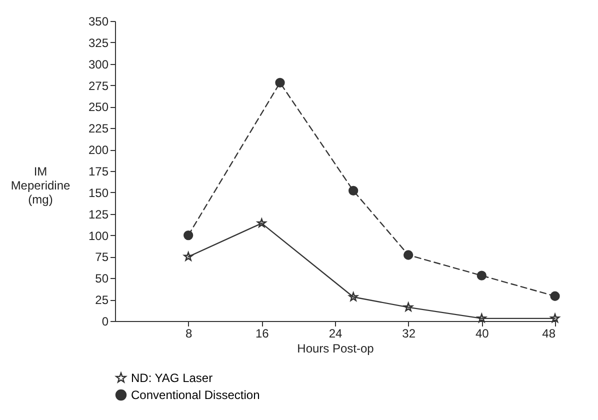 This screenshot has height=420, width=598. Describe the element at coordinates (335, 333) in the screenshot. I see `x-tick-label: 24` at that location.